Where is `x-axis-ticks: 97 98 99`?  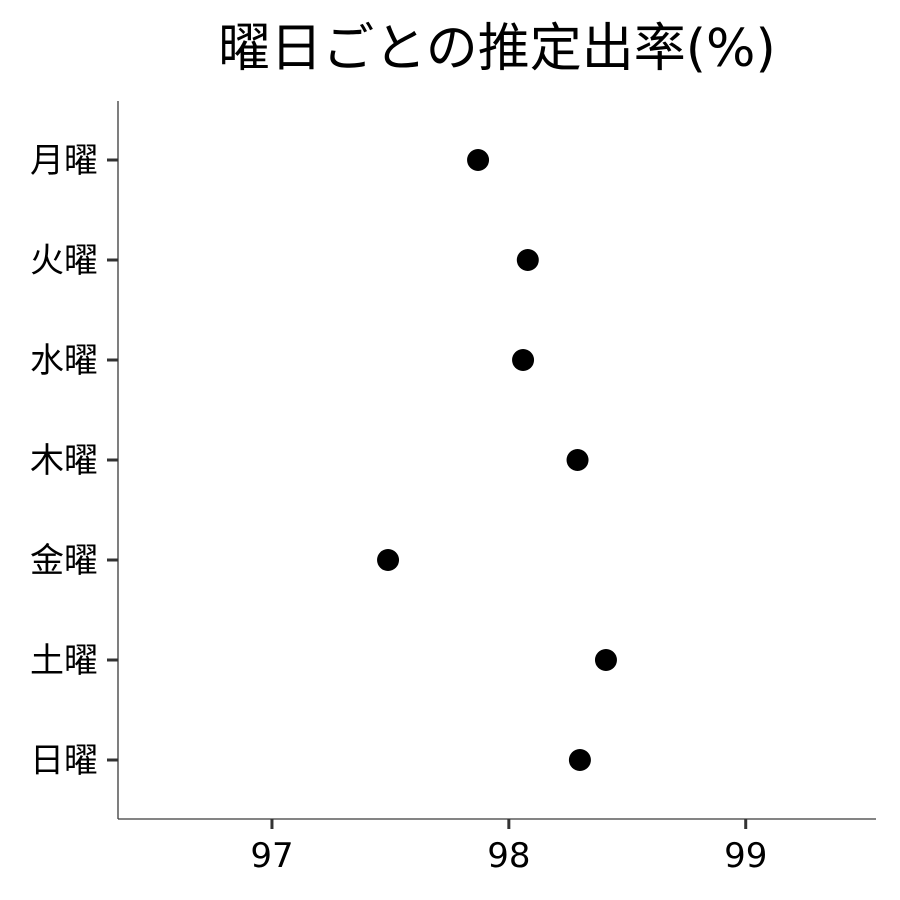 x-axis-ticks: 97 98 99 is located at coordinates (508, 847).